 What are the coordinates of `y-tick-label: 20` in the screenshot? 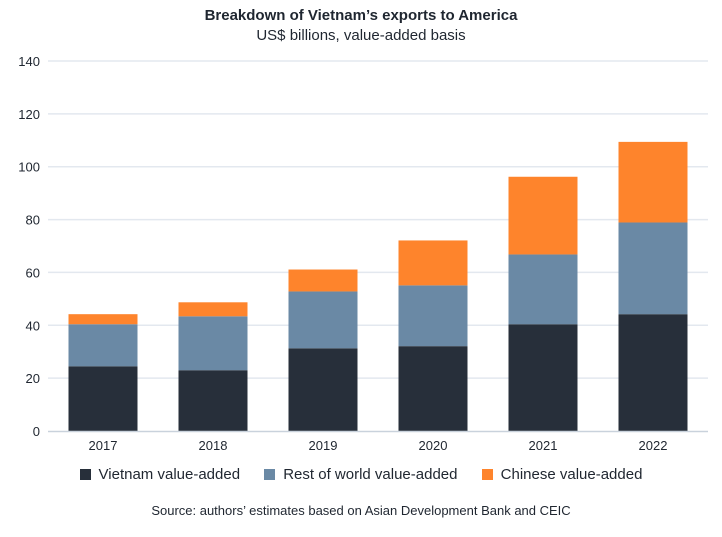 It's located at (33, 378).